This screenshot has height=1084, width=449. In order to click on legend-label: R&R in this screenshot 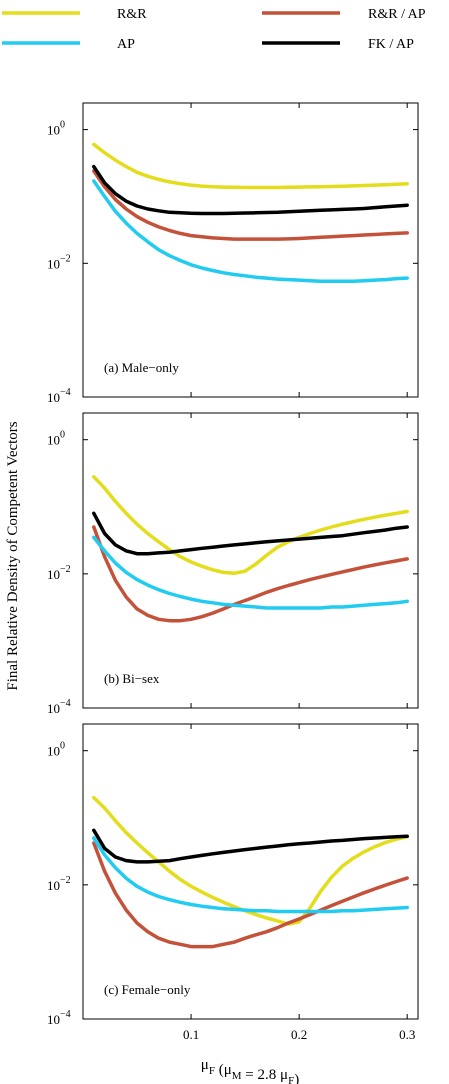, I will do `click(132, 14)`.